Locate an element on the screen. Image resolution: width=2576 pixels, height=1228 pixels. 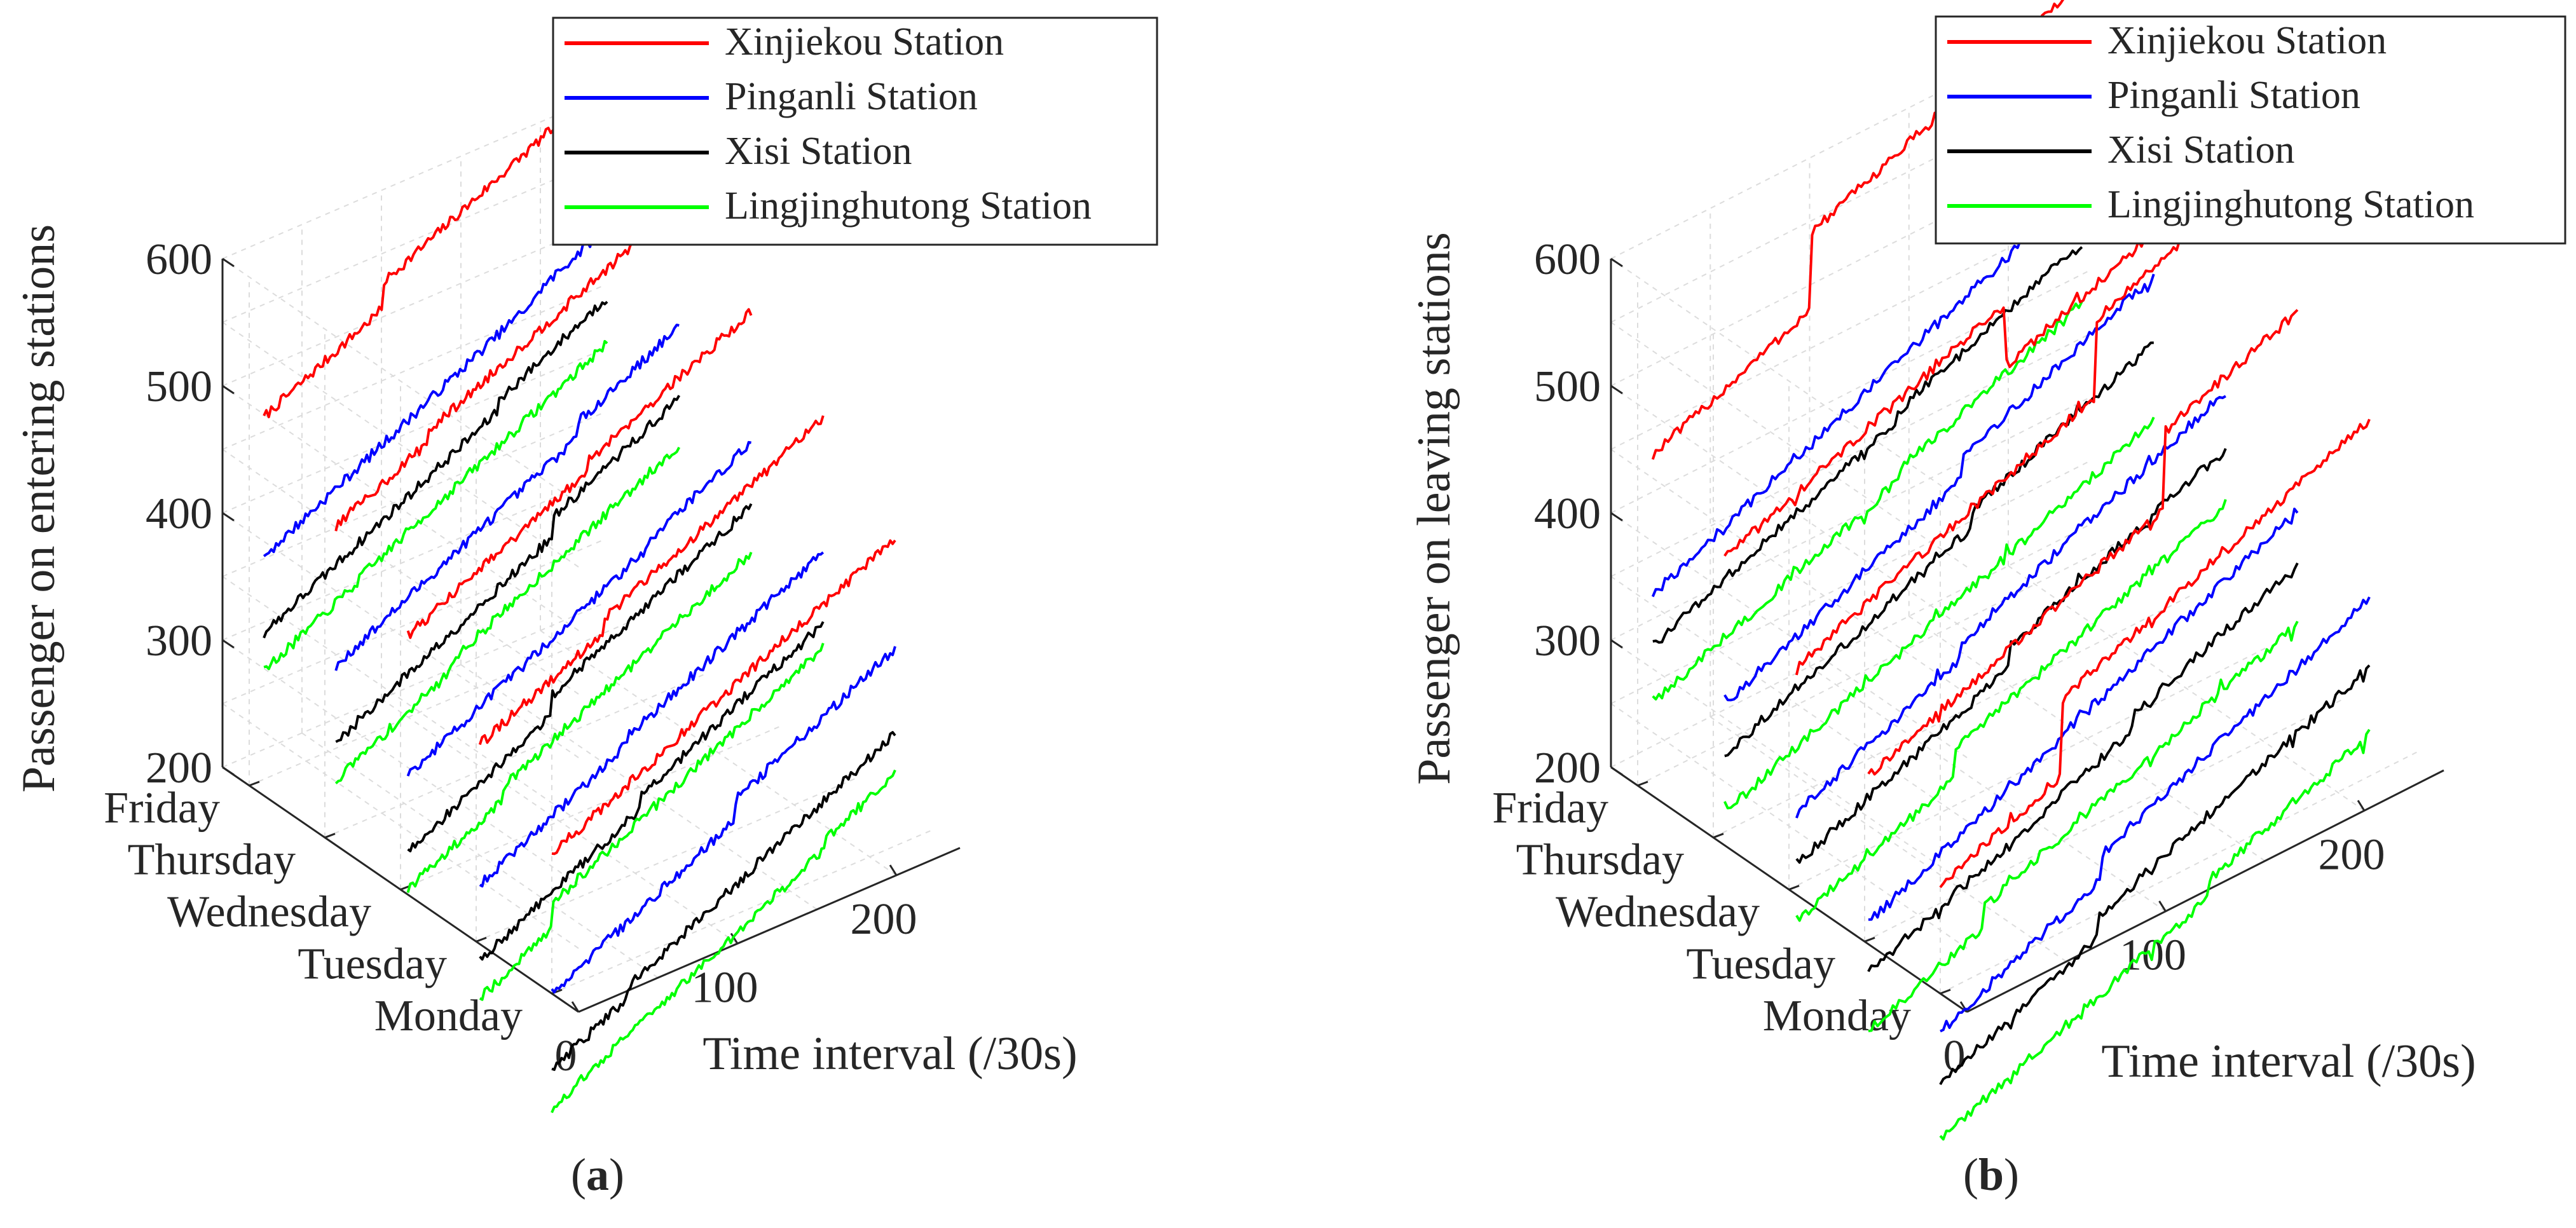
day-tick-label: Wednesday is located at coordinates (1658, 913).